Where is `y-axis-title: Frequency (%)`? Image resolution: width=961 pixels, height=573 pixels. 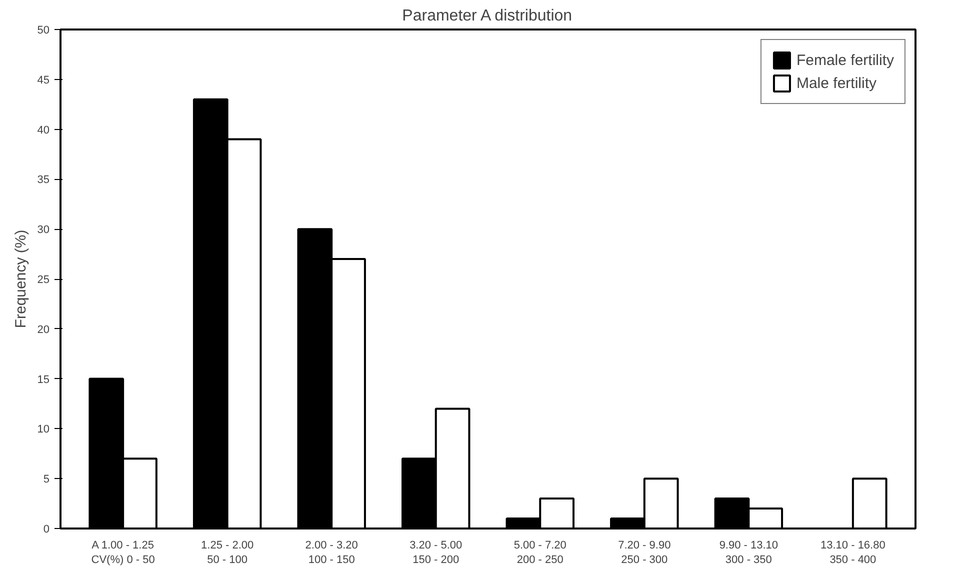 y-axis-title: Frequency (%) is located at coordinates (21, 279).